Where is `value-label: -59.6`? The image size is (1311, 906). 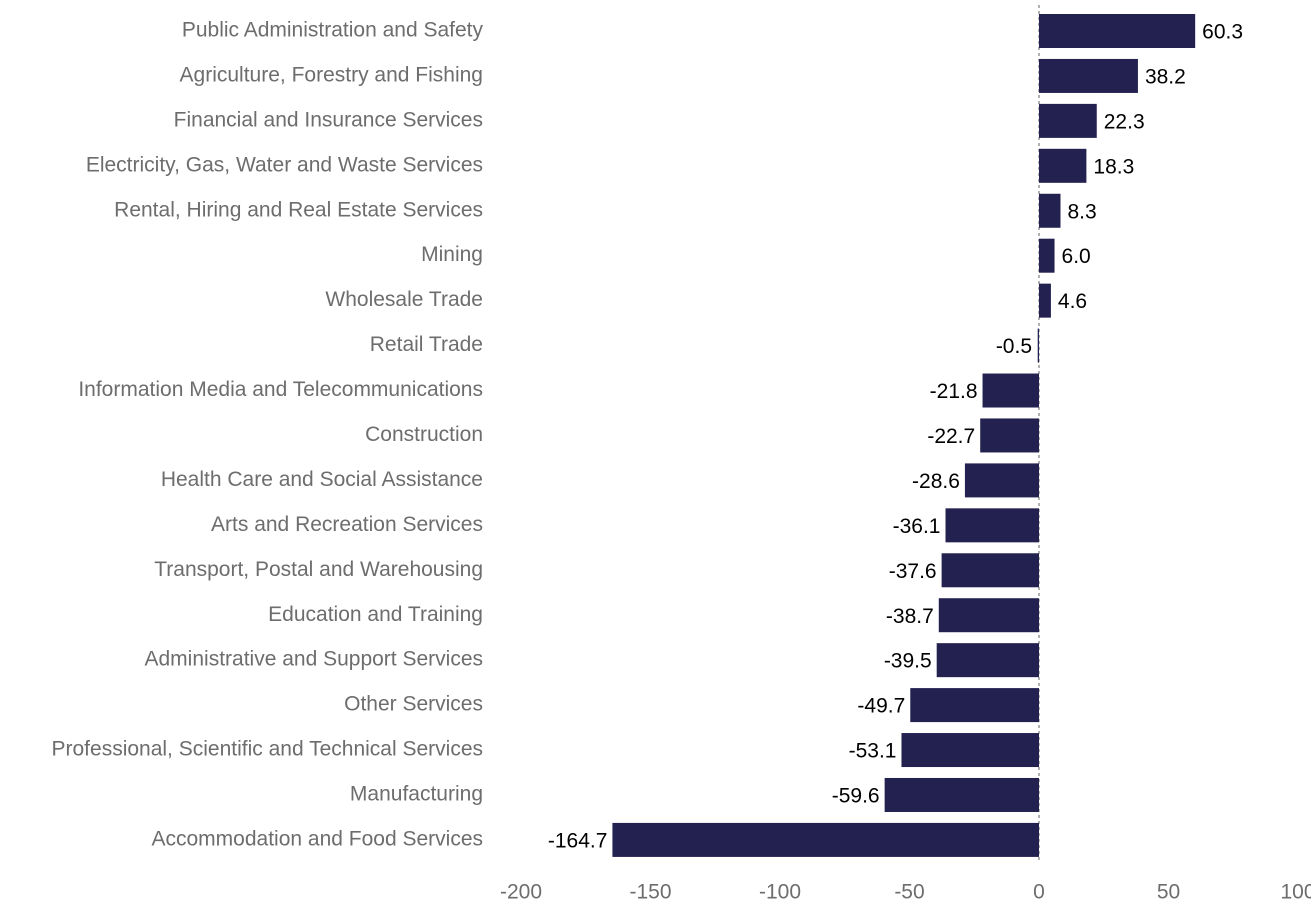 value-label: -59.6 is located at coordinates (856, 796).